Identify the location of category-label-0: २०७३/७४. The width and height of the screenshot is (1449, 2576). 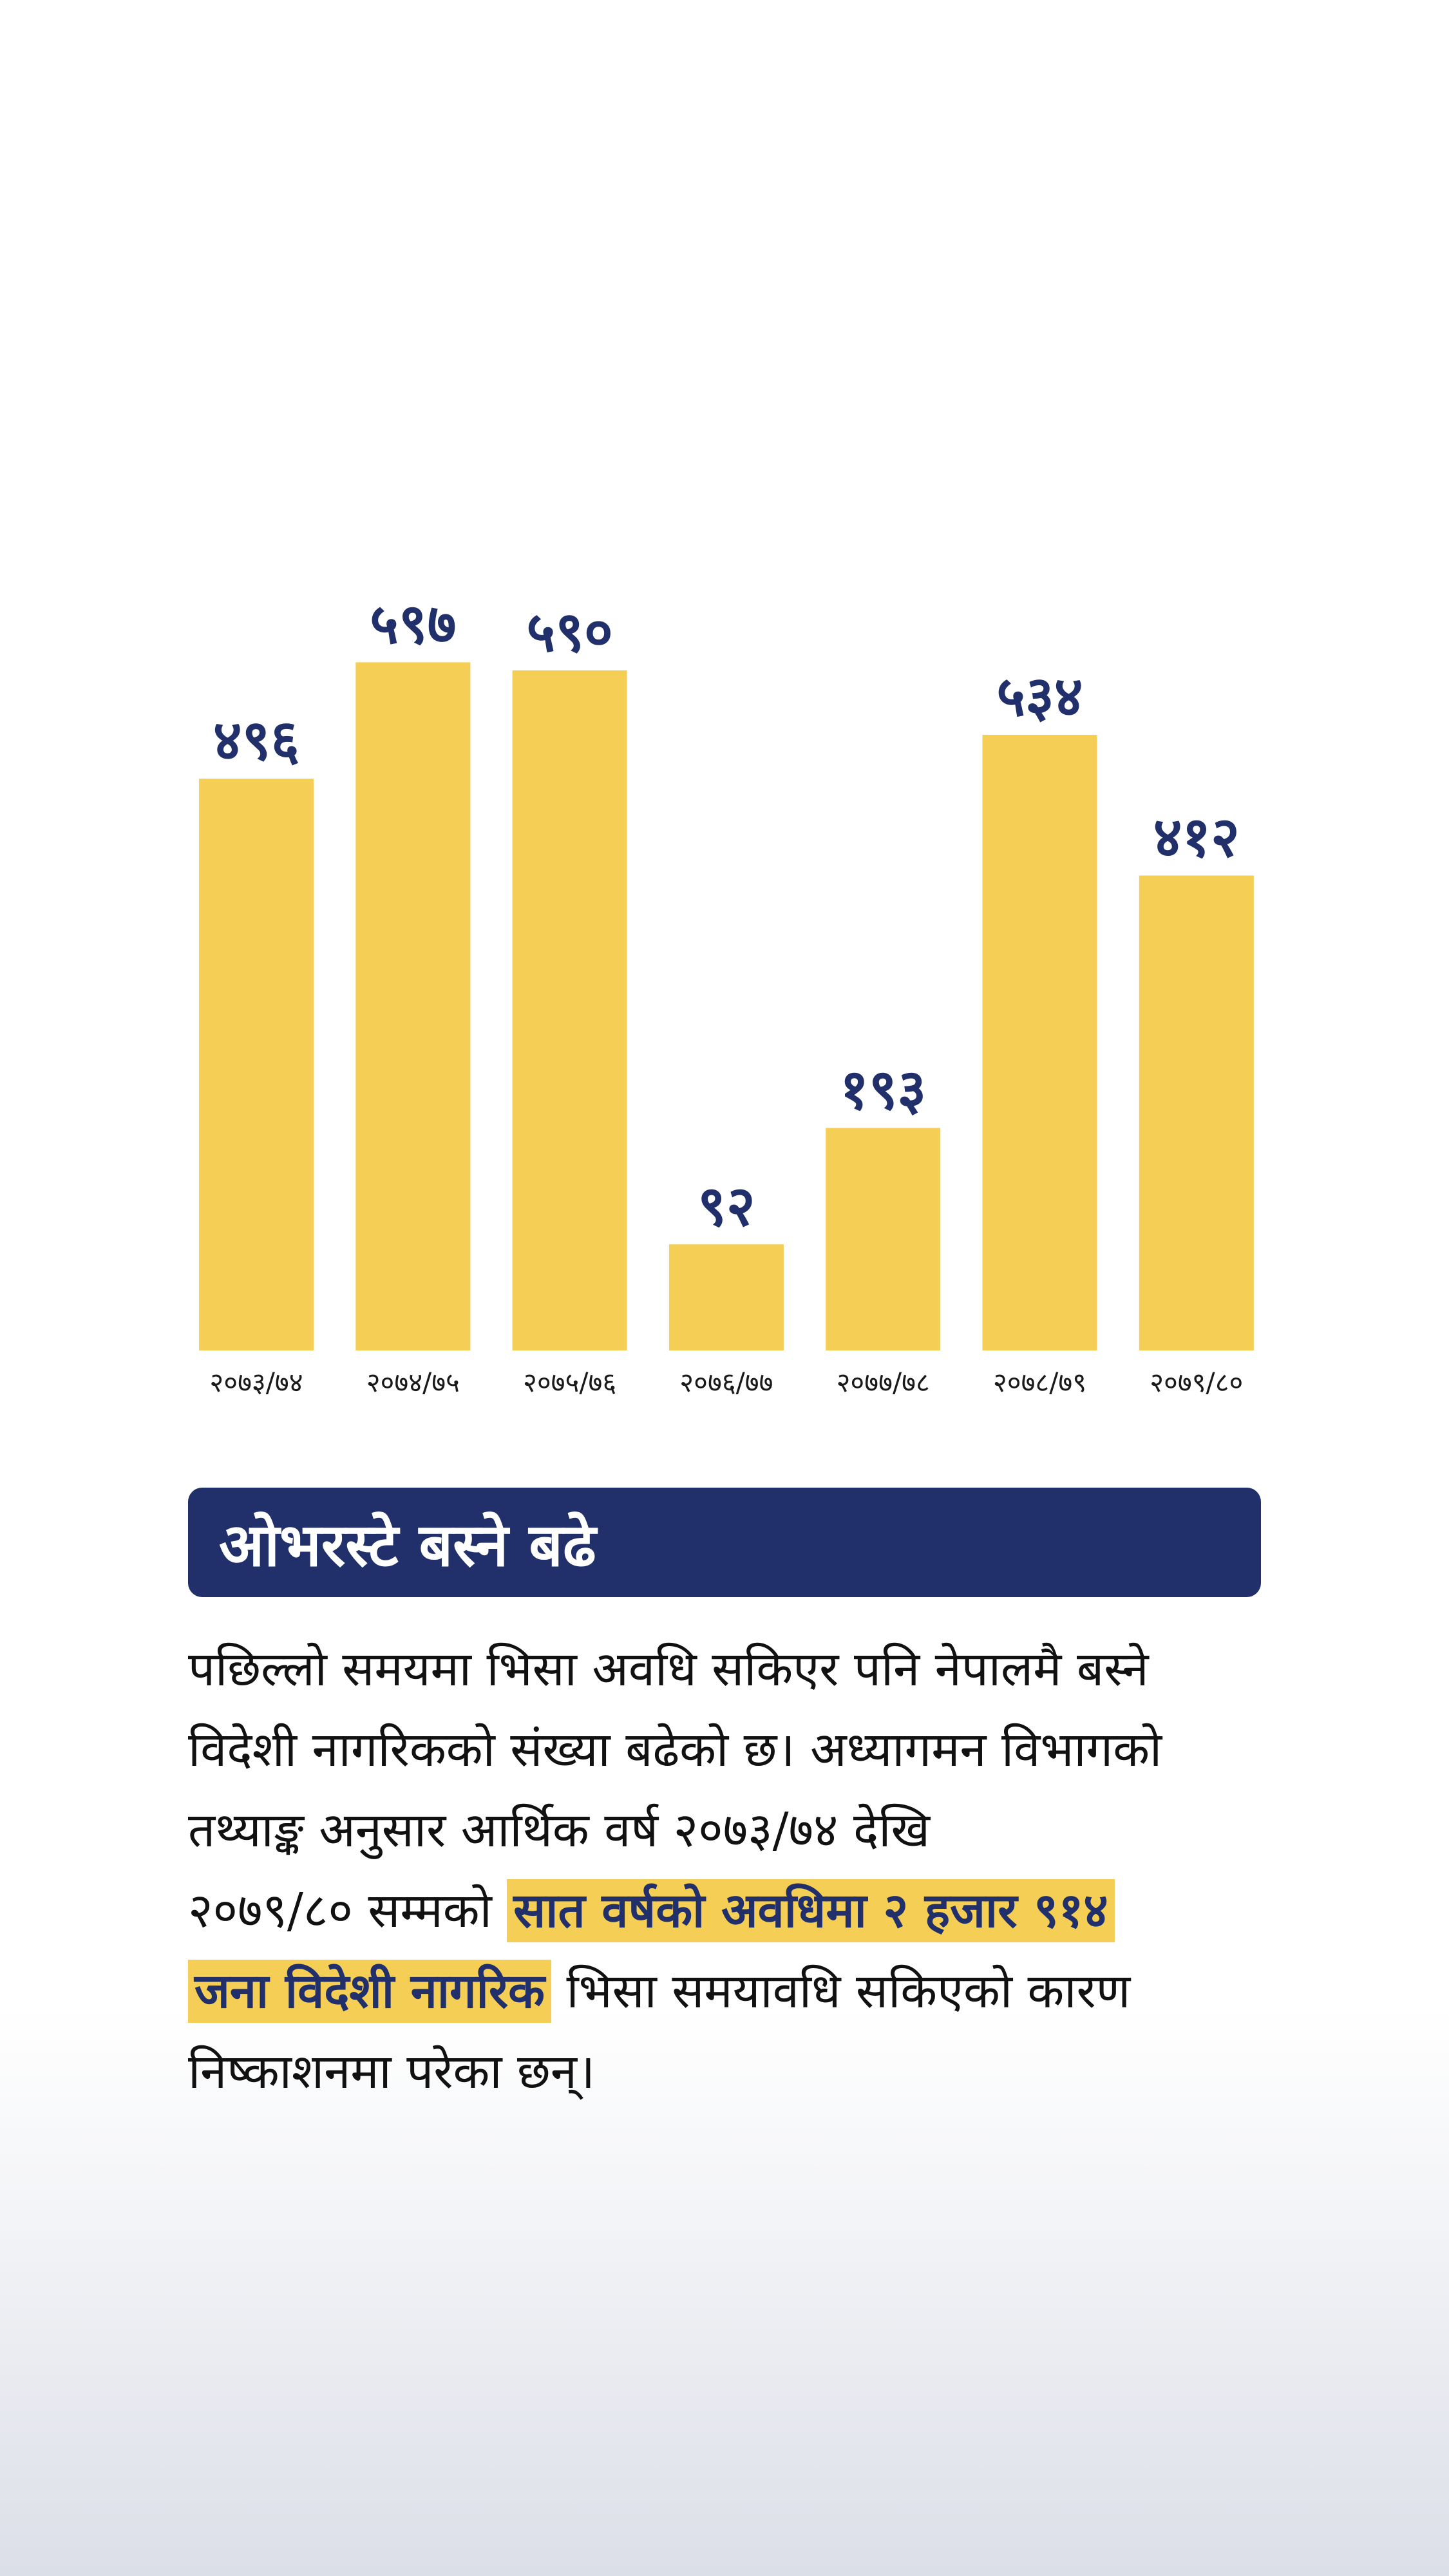
(256, 1382).